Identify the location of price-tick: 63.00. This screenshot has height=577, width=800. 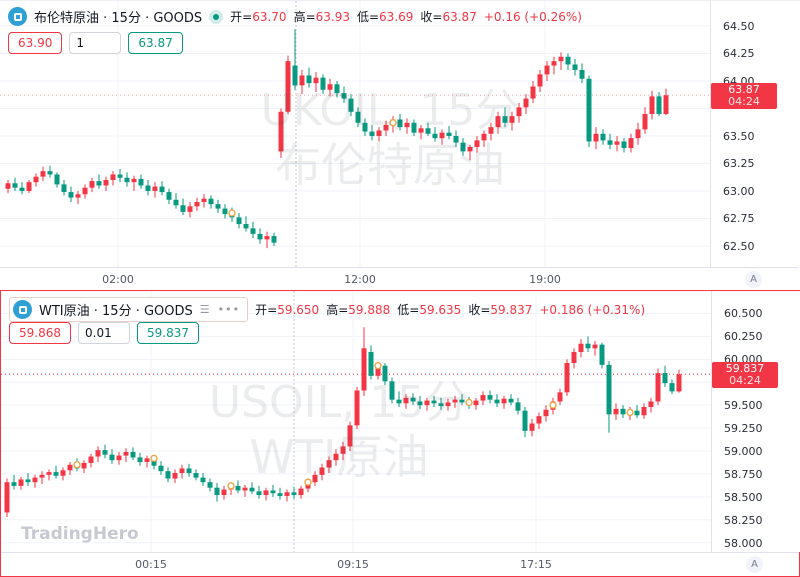
(739, 191).